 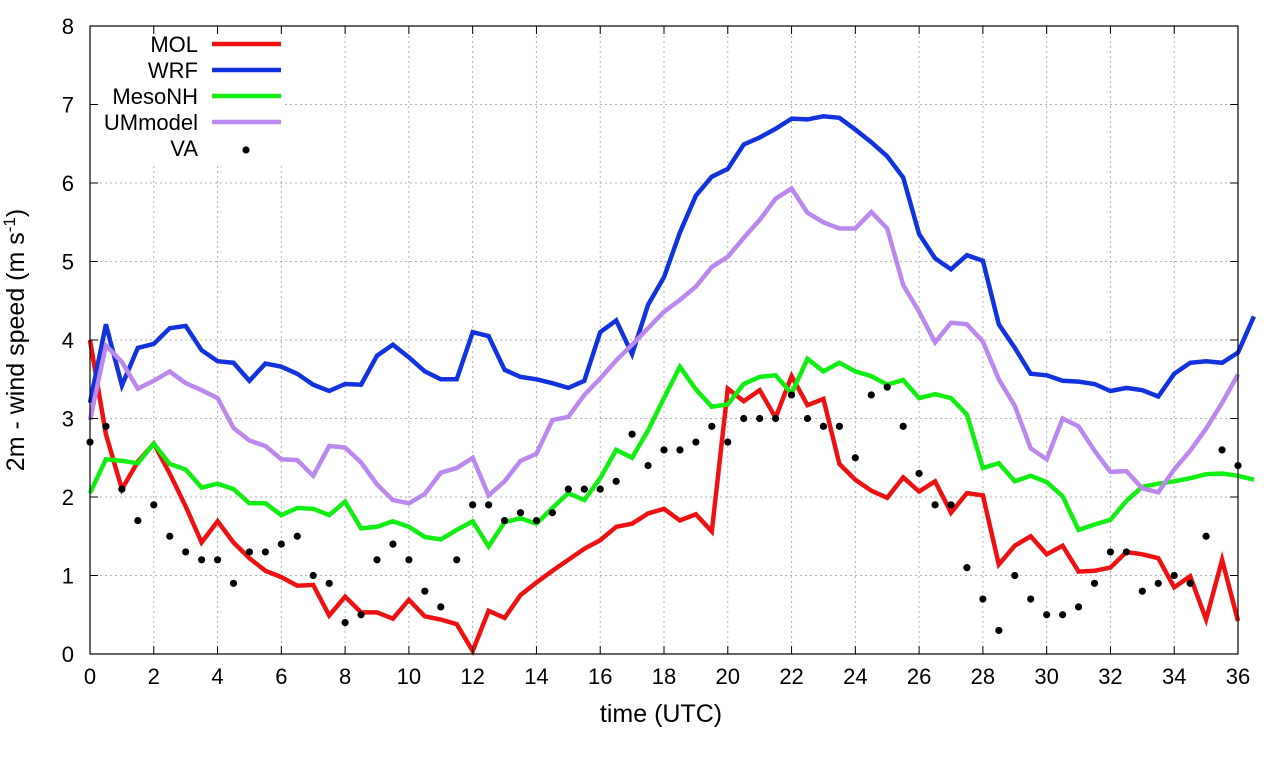 I want to click on y-tick-label: 4, so click(x=68, y=340).